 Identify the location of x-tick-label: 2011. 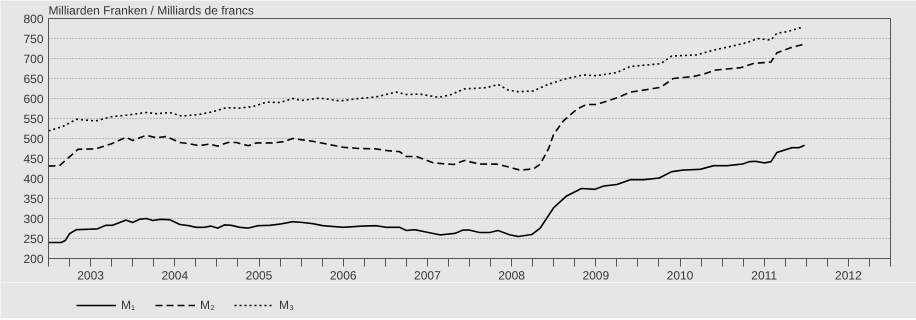
(764, 275).